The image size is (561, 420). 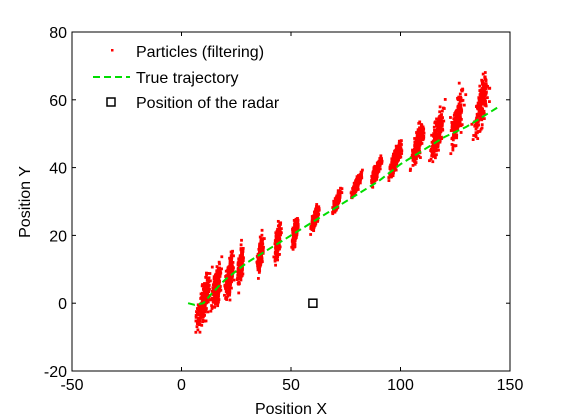 I want to click on y-tick-label: 0, so click(x=62, y=304).